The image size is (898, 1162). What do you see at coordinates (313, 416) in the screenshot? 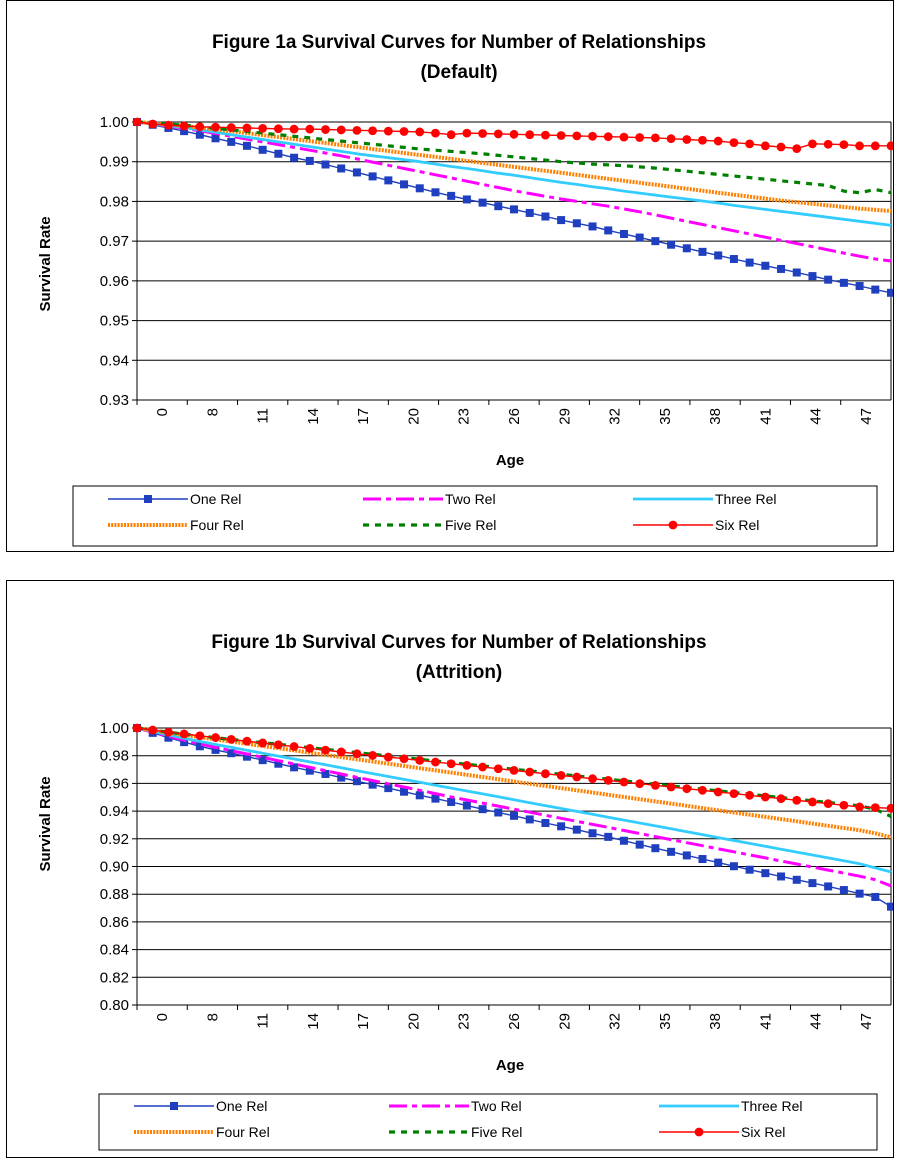
I see `x-tick-label: 14` at bounding box center [313, 416].